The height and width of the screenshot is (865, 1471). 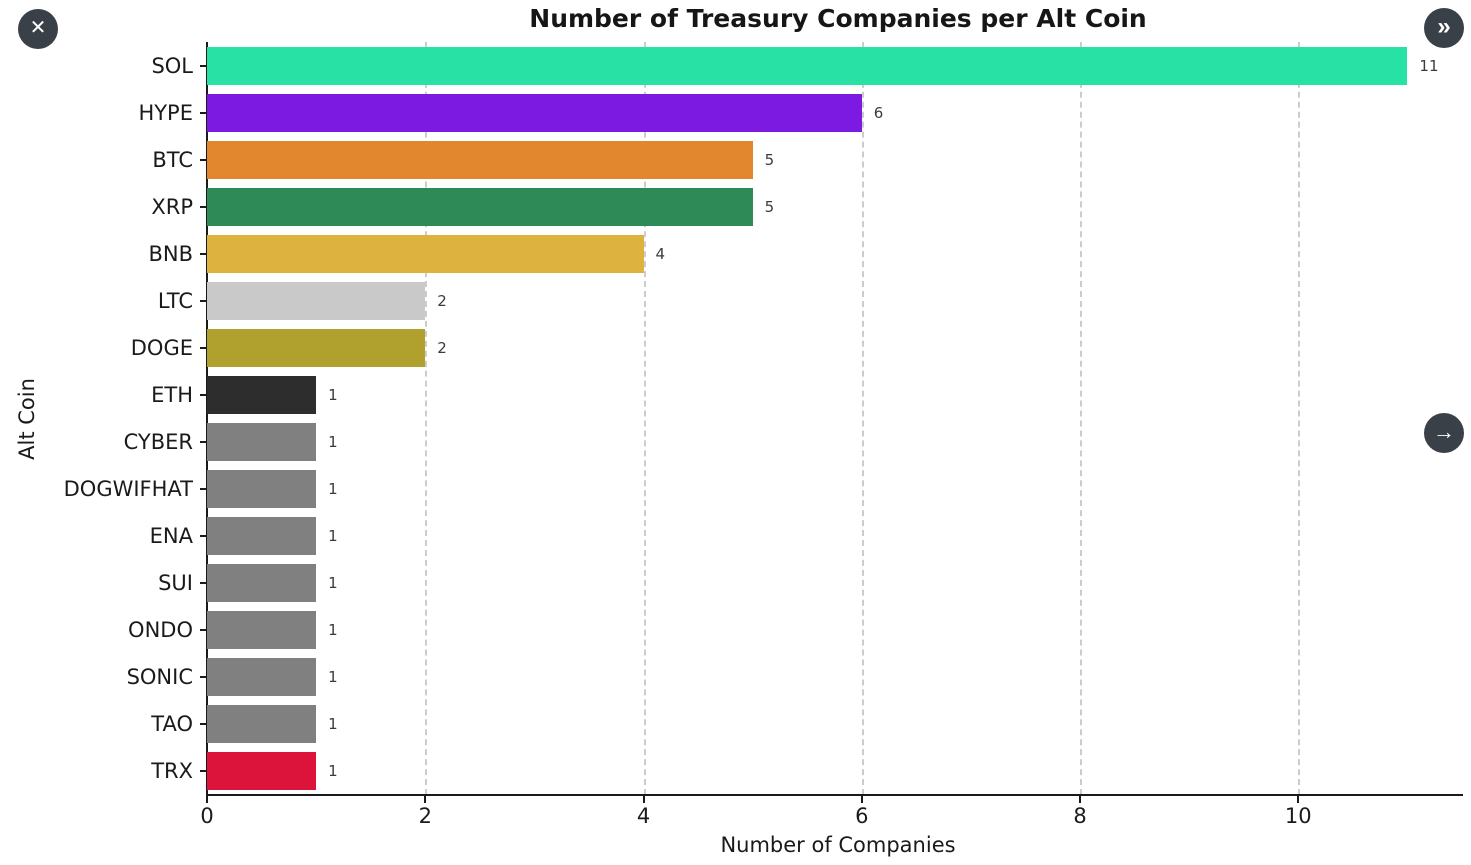 I want to click on y-tick-label: BTC, so click(x=103, y=160).